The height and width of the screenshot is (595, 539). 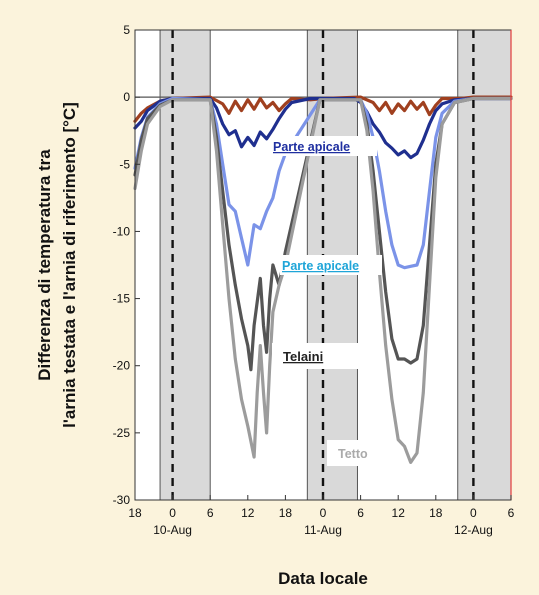 I want to click on x-date-label-2: 12-Aug, so click(x=473, y=530).